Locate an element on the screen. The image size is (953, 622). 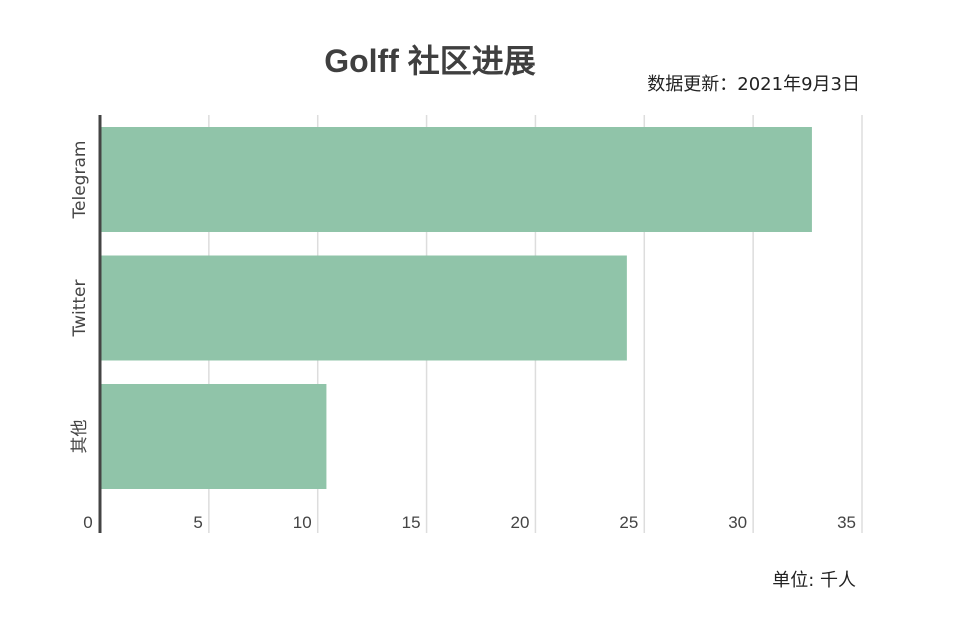
x-tick-label-25: 25 is located at coordinates (628, 522).